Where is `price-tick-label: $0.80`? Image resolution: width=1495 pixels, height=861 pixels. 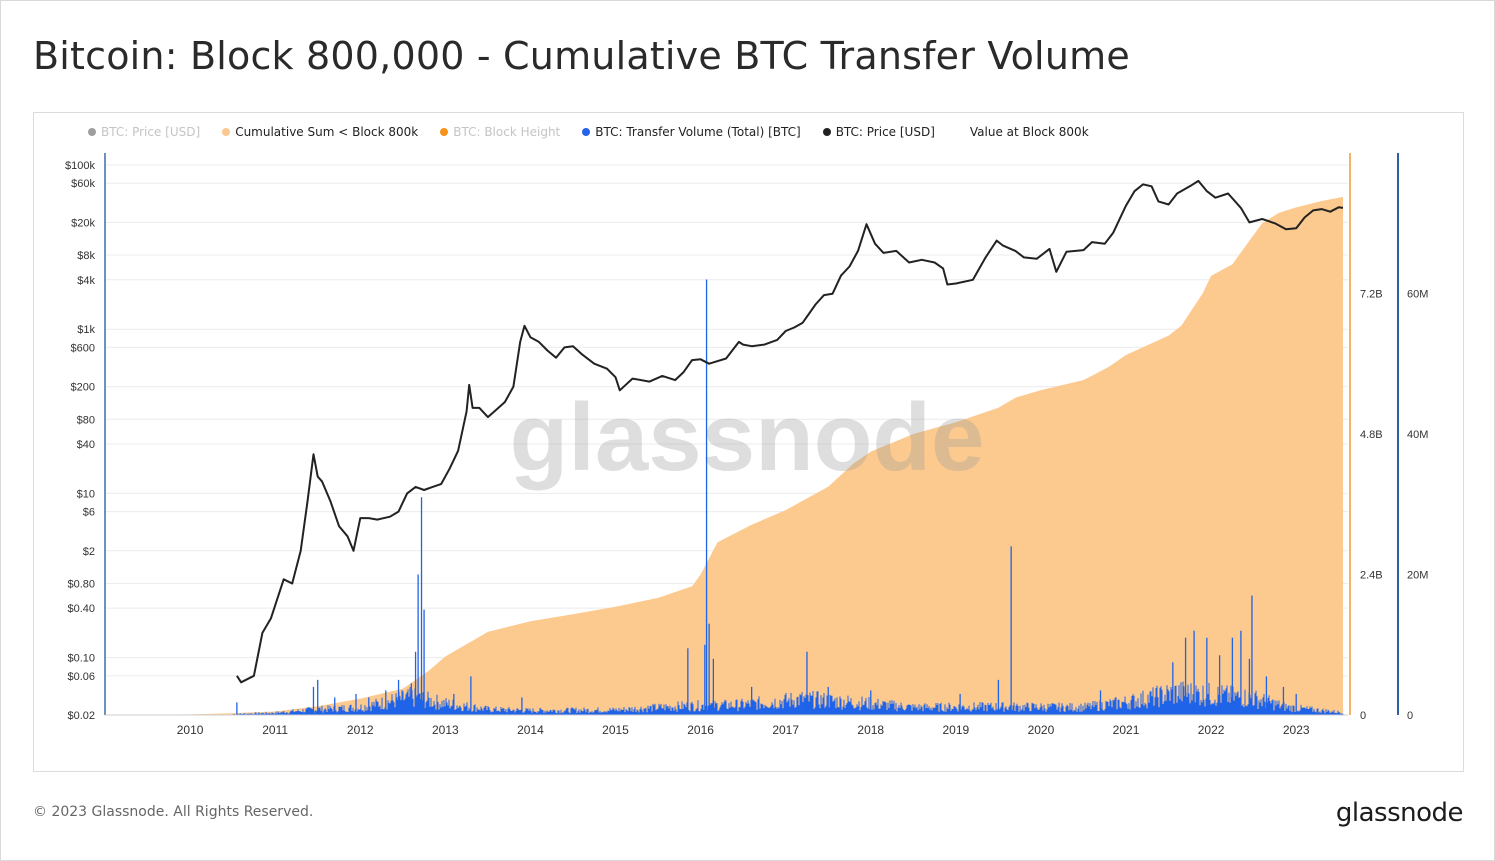
price-tick-label: $0.80 is located at coordinates (81, 584).